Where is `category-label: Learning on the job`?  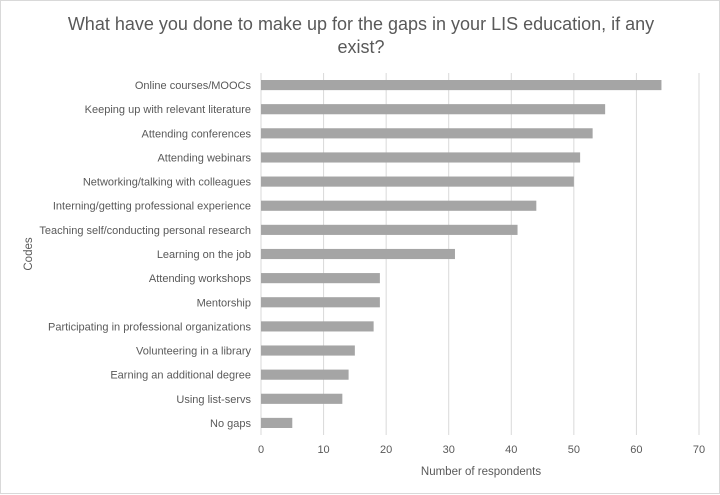
category-label: Learning on the job is located at coordinates (204, 255).